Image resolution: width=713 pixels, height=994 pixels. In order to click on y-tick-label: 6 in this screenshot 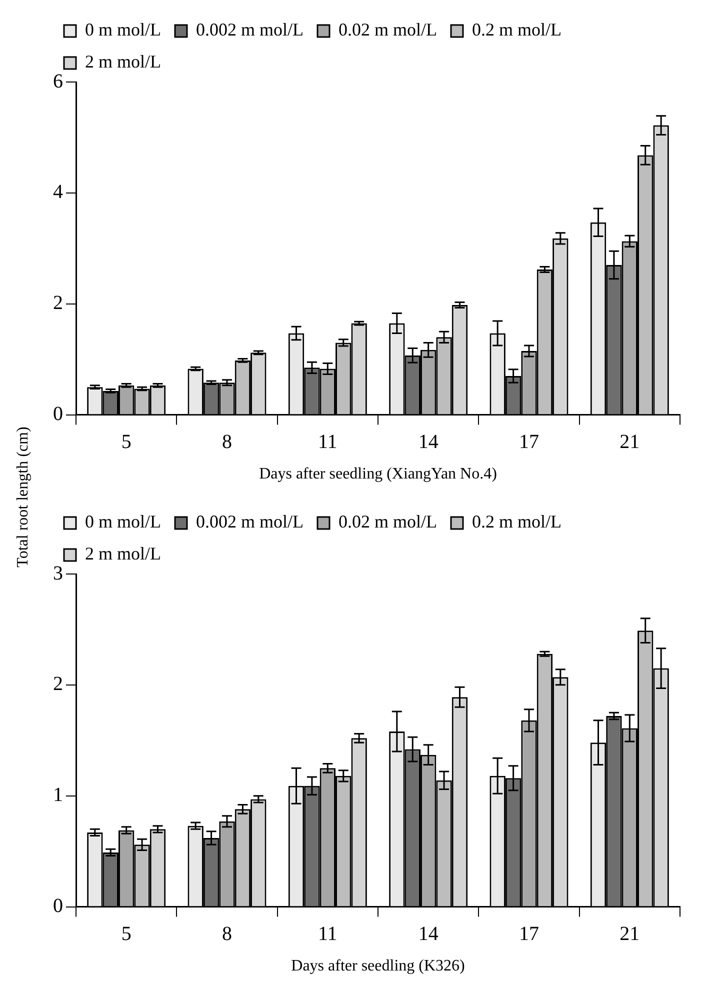, I will do `click(58, 81)`.